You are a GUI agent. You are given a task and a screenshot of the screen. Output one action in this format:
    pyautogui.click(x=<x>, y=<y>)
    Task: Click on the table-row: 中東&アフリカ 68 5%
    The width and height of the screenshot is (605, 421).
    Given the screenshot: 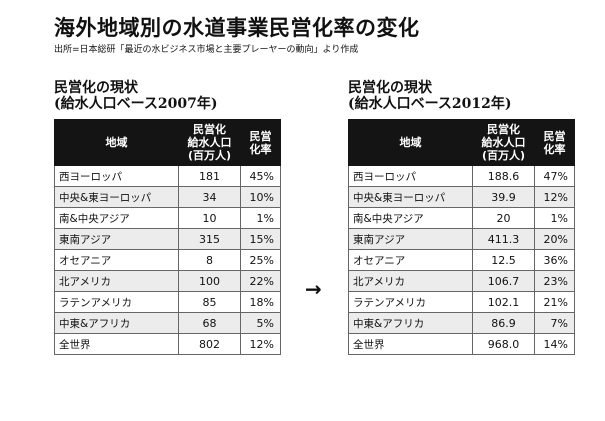 What is the action you would take?
    pyautogui.click(x=167, y=323)
    